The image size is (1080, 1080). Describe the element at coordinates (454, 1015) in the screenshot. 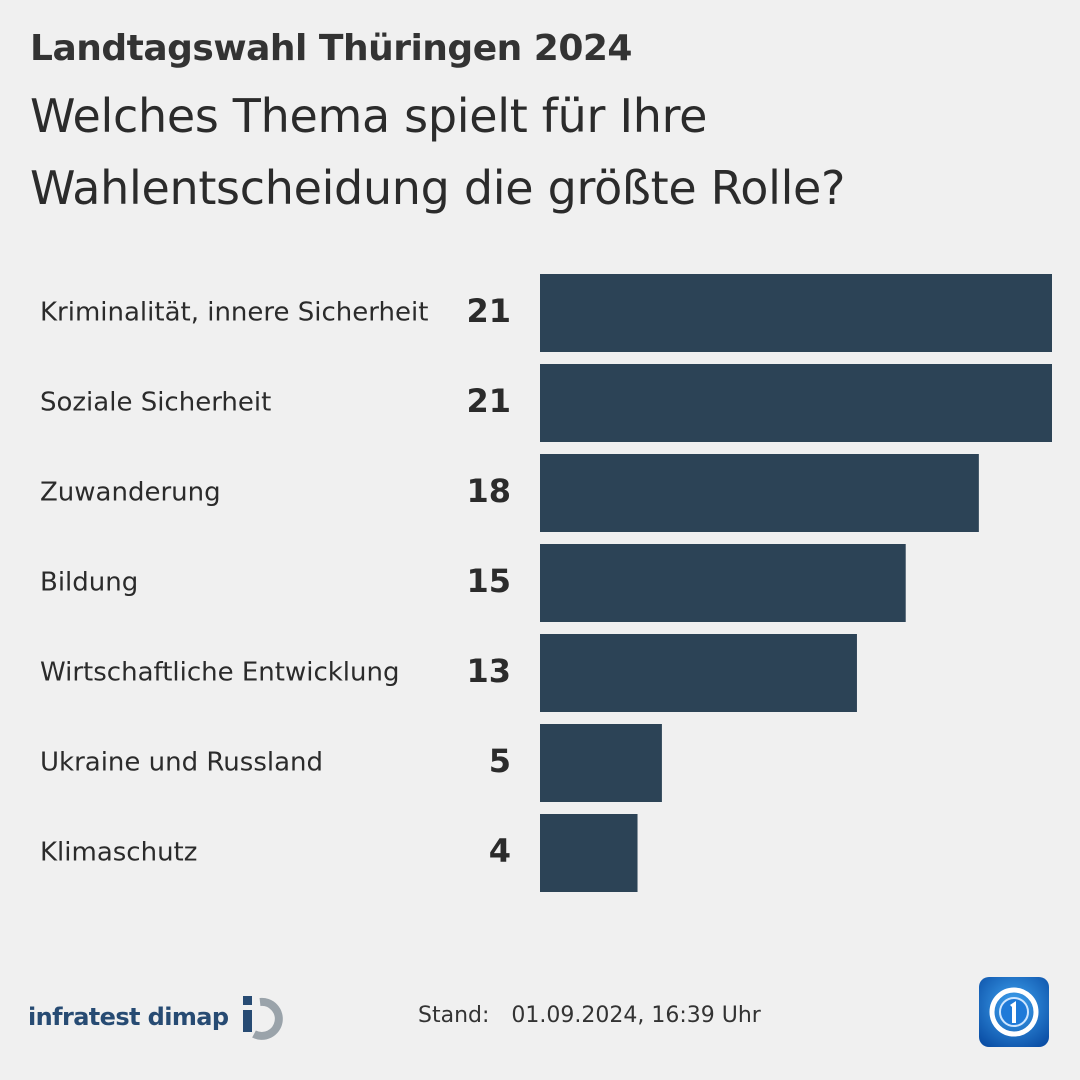

I see `timestamp-label: Stand:` at that location.